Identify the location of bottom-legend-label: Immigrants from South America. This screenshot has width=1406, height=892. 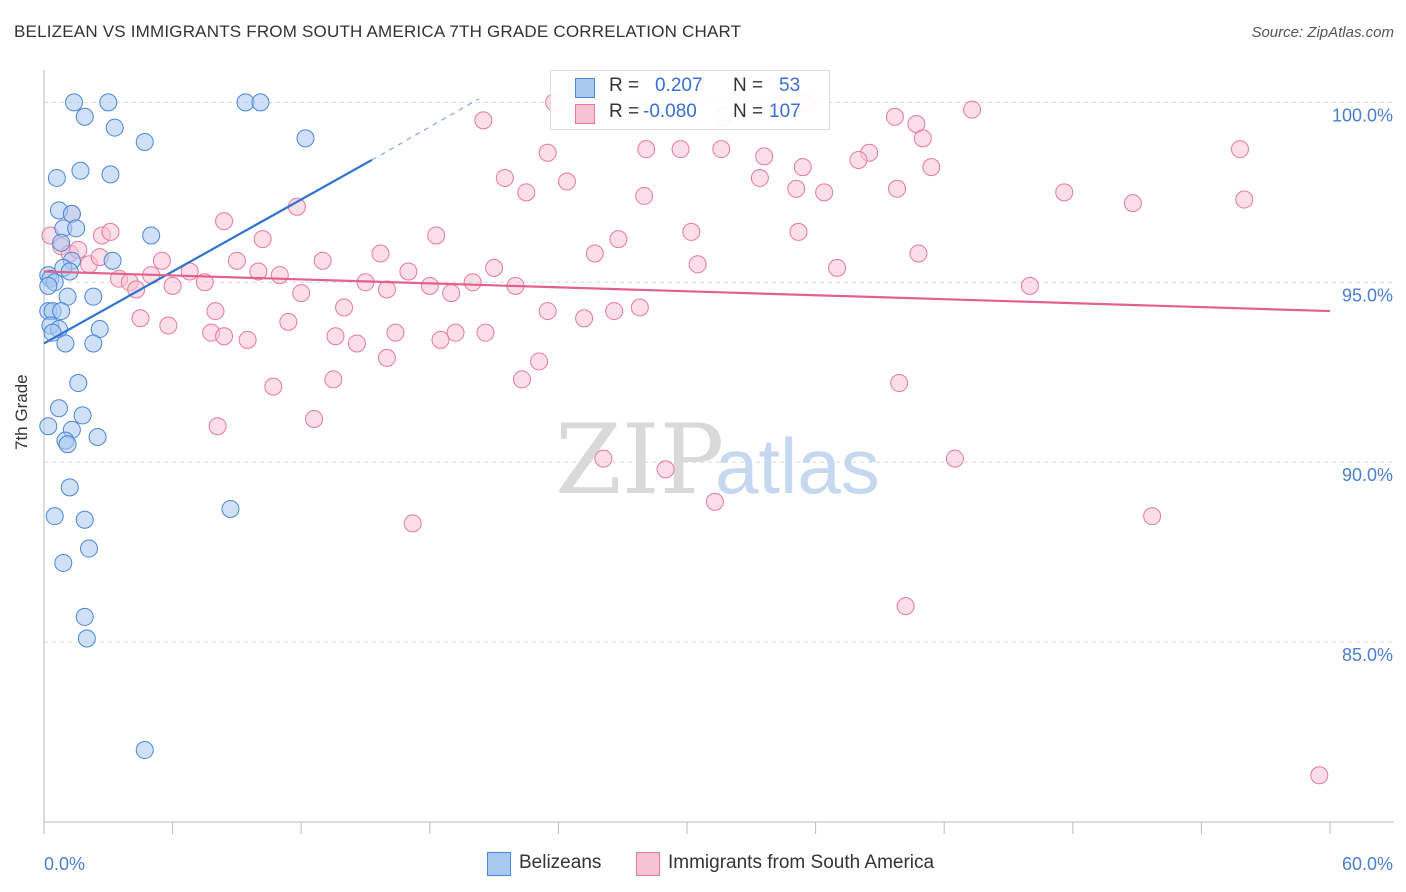
(801, 862).